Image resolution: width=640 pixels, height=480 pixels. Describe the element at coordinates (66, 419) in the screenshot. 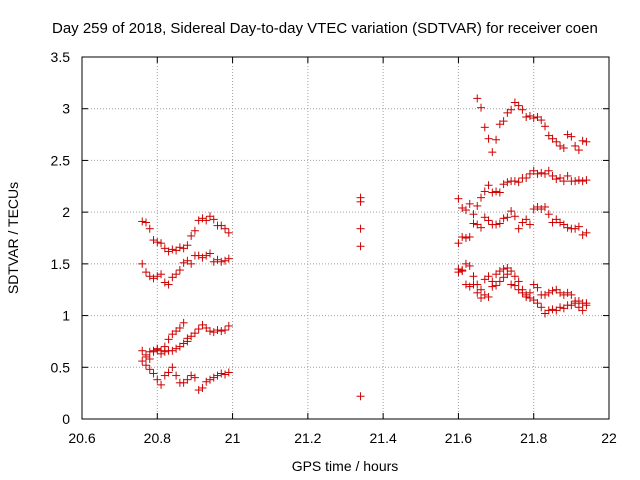

I see `y-tick-label: 0` at that location.